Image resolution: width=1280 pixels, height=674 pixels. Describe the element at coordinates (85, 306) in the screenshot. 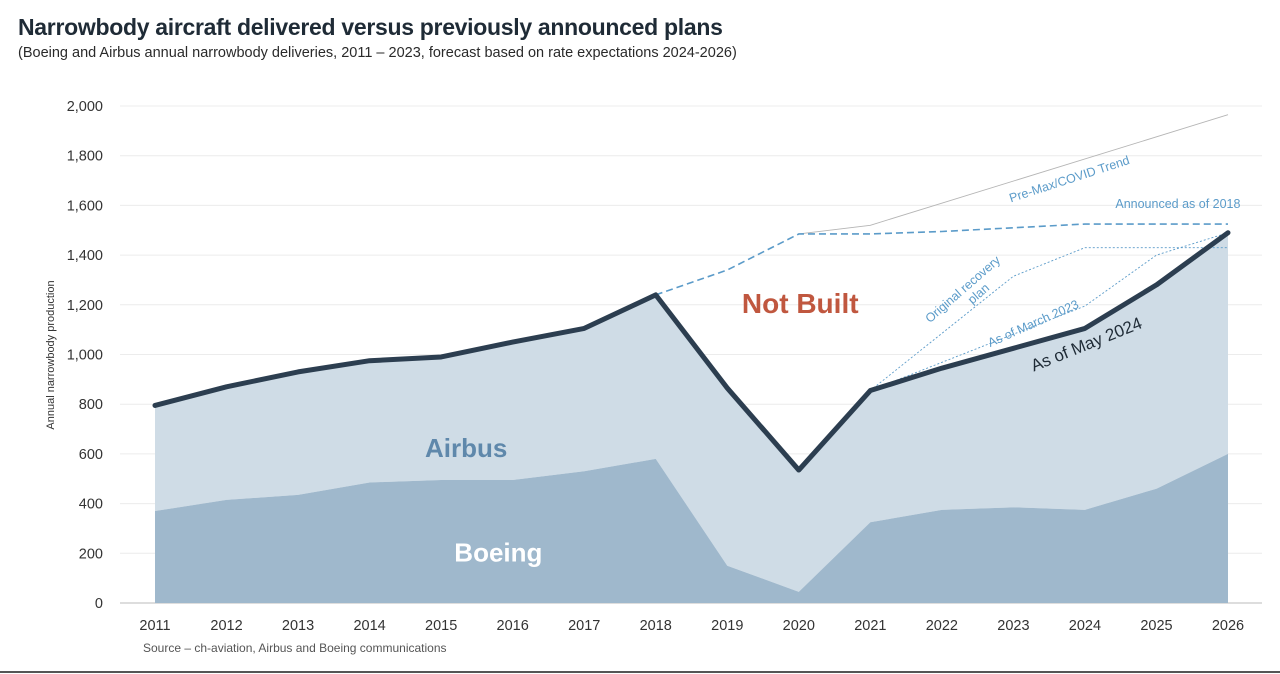

I see `y-tick-label: 1,200` at that location.